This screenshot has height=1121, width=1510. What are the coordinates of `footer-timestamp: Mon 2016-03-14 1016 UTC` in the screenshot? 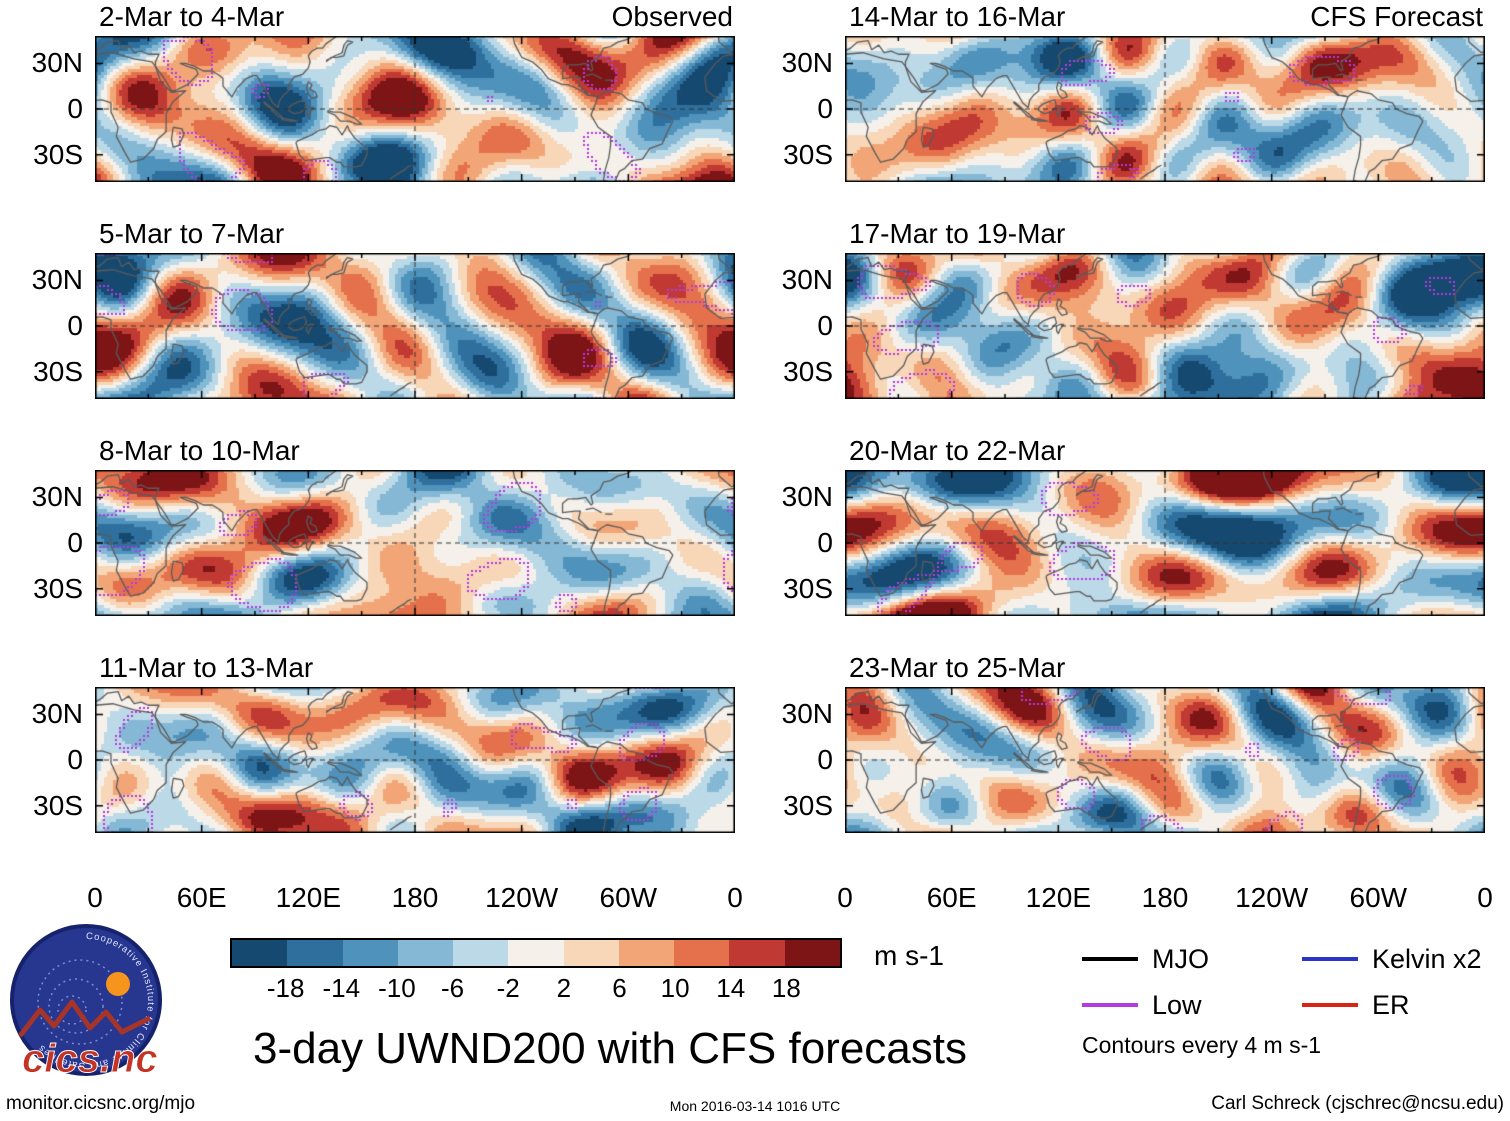 It's located at (755, 1106).